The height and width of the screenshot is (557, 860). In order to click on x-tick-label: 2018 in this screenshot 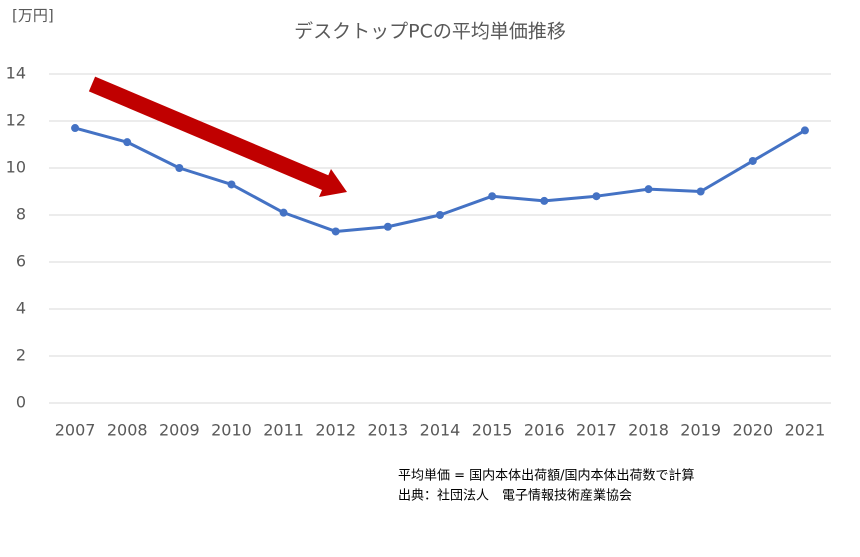, I will do `click(648, 430)`.